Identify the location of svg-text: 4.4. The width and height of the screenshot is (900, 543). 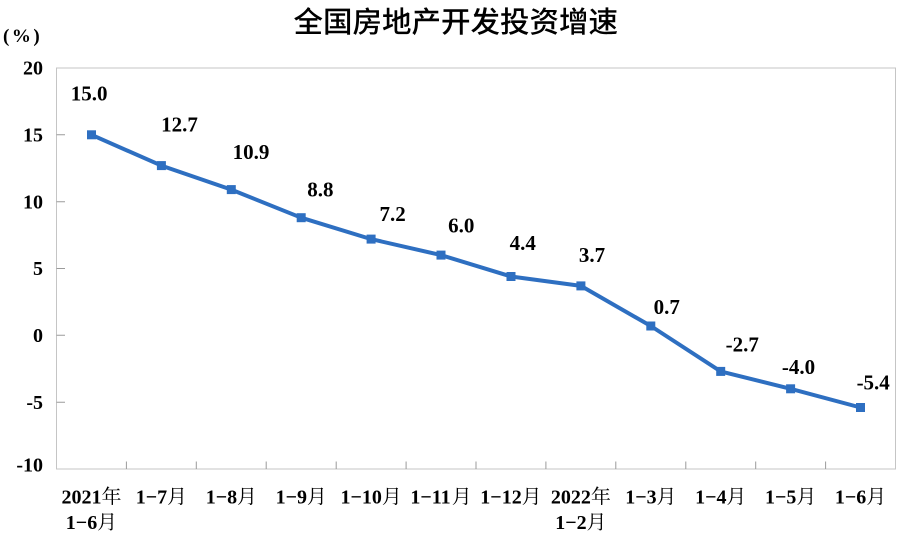
(523, 243).